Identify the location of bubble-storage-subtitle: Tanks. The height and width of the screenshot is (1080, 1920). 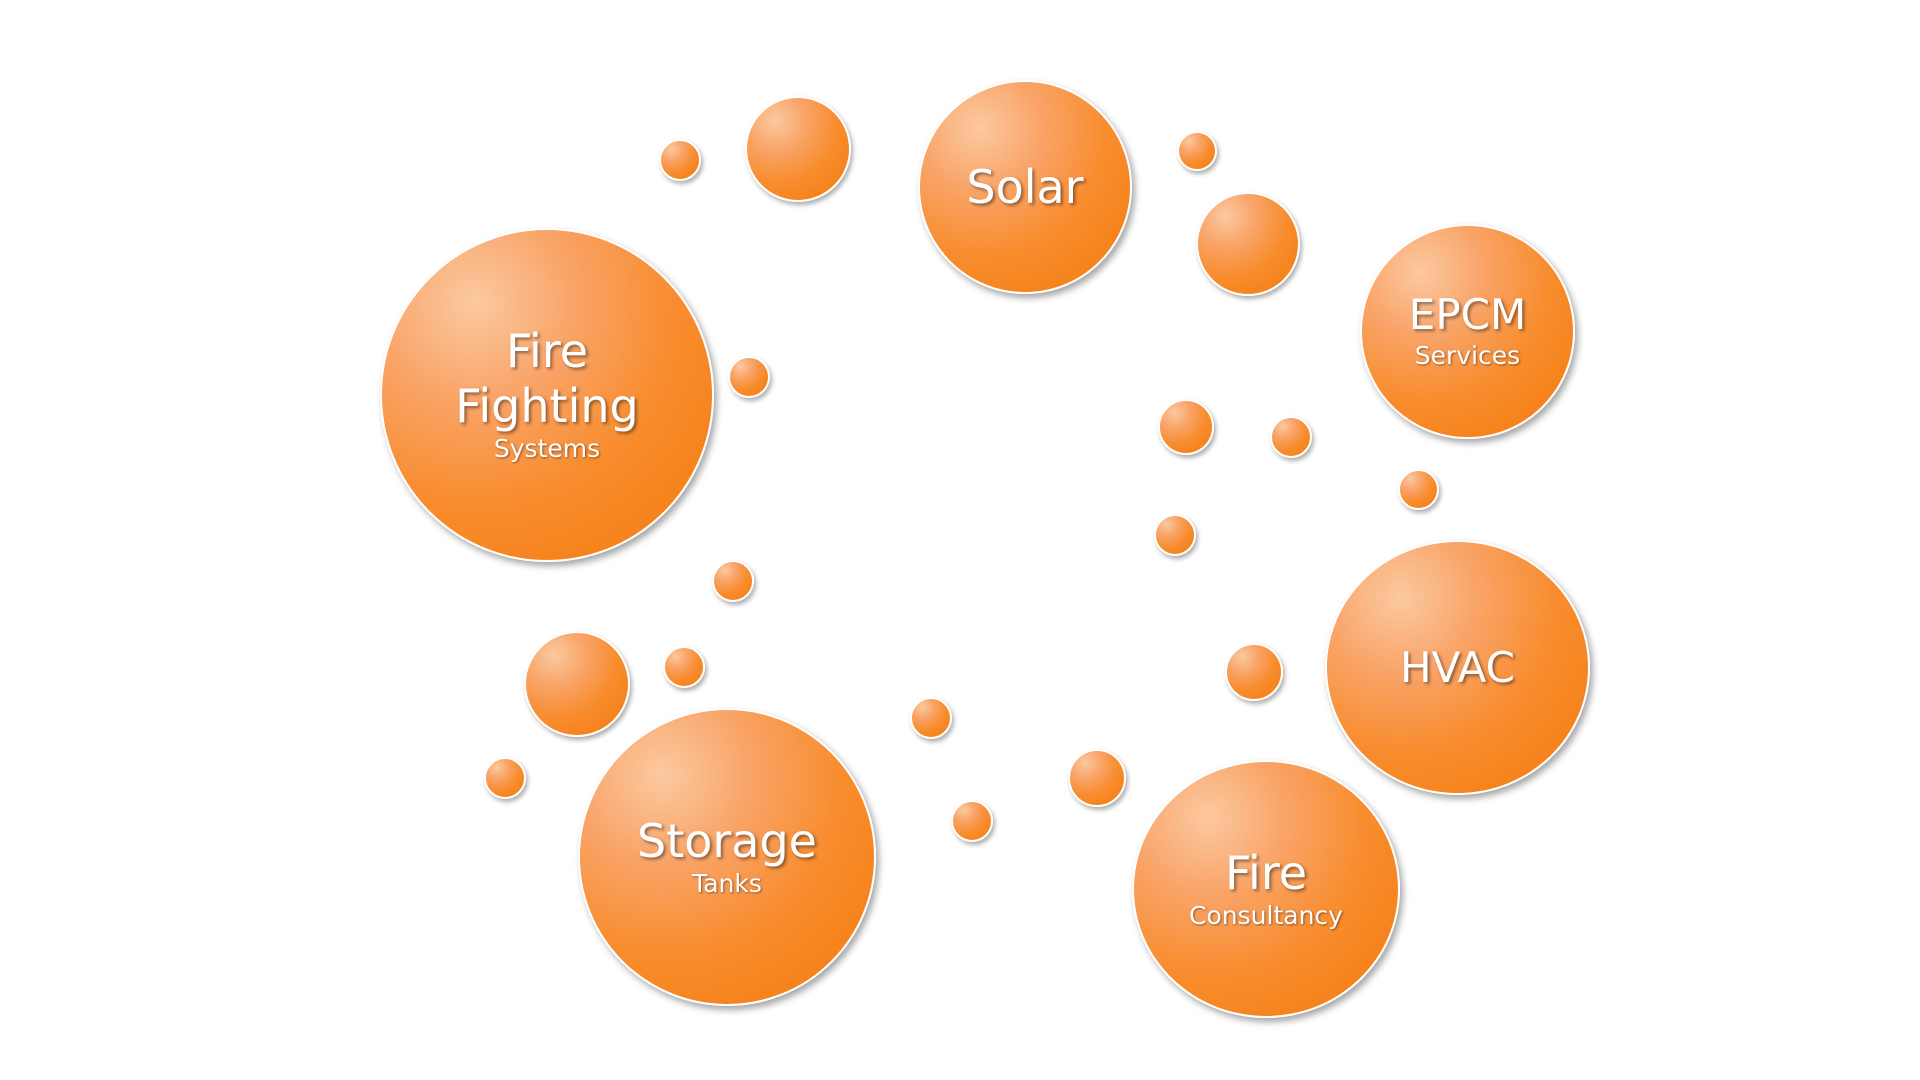
(727, 883).